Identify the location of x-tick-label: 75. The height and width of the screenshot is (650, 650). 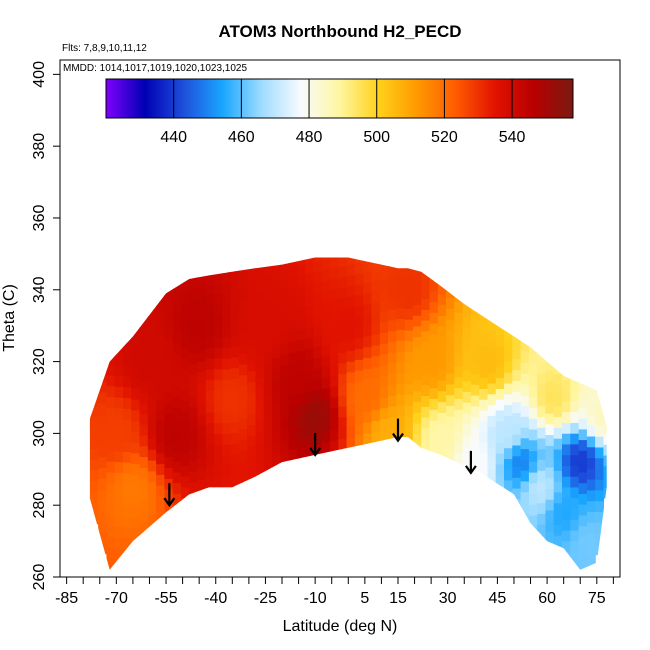
(597, 598).